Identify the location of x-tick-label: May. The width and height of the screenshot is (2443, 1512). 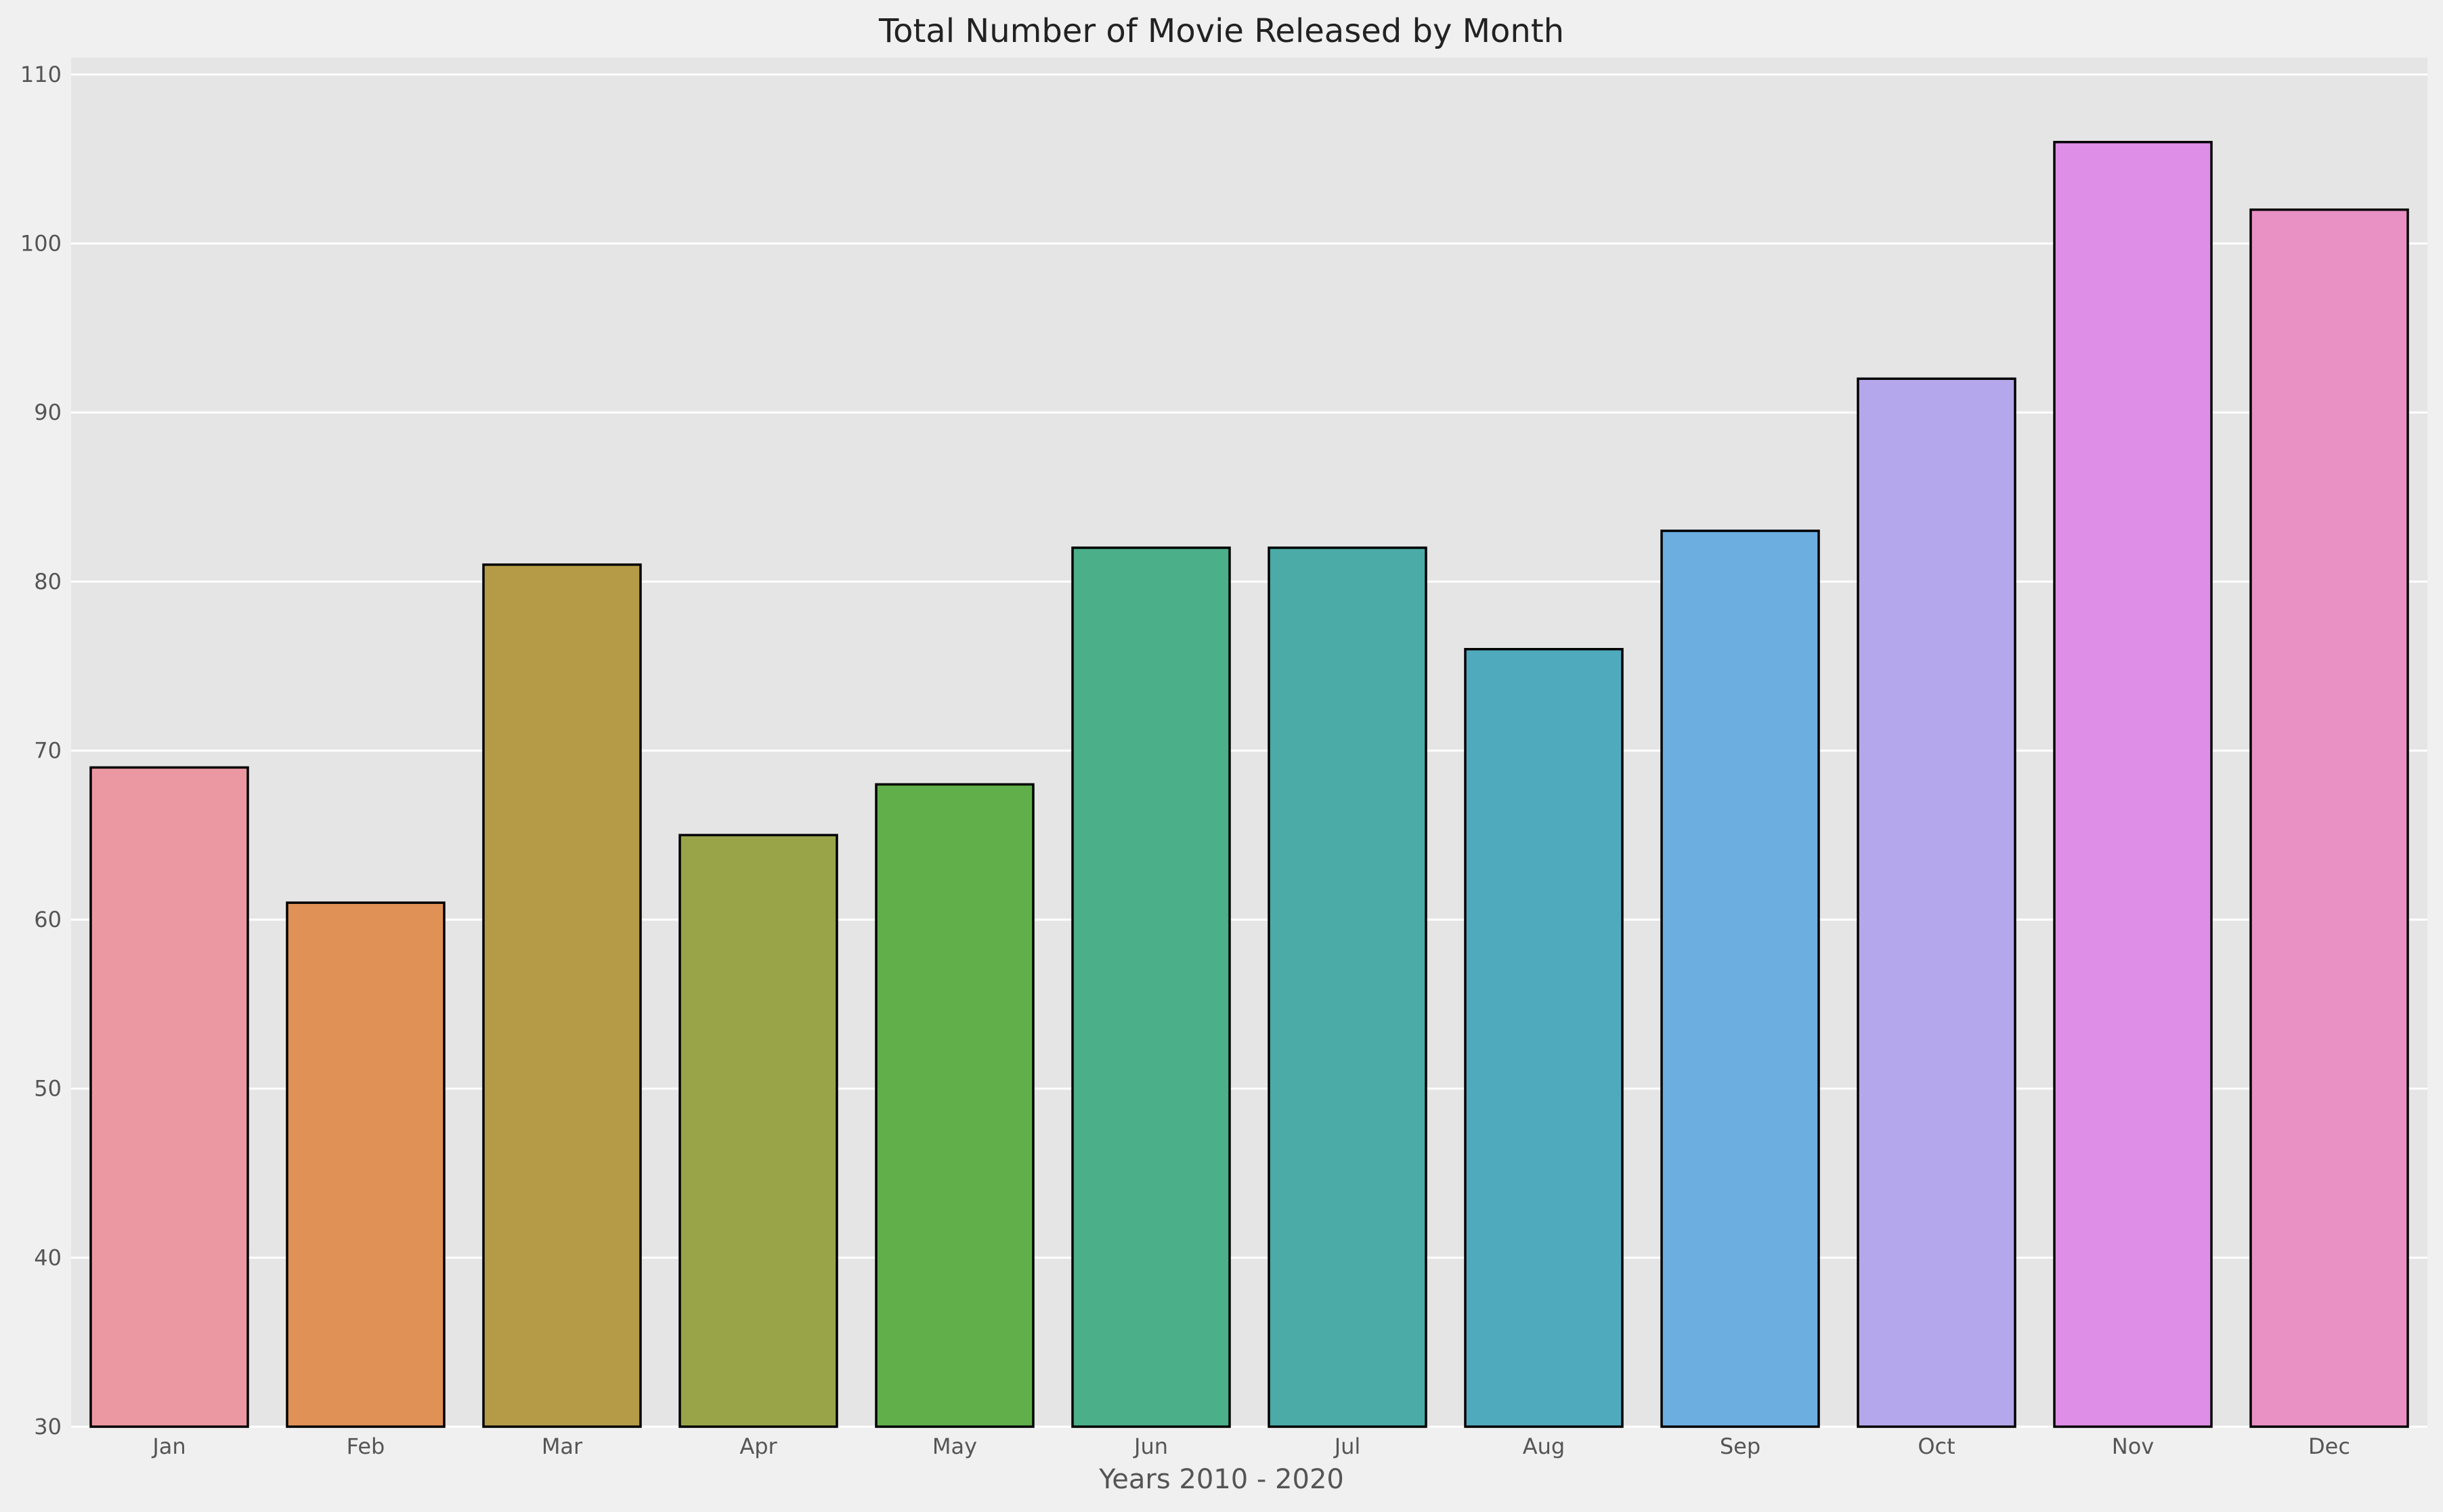
(954, 1446).